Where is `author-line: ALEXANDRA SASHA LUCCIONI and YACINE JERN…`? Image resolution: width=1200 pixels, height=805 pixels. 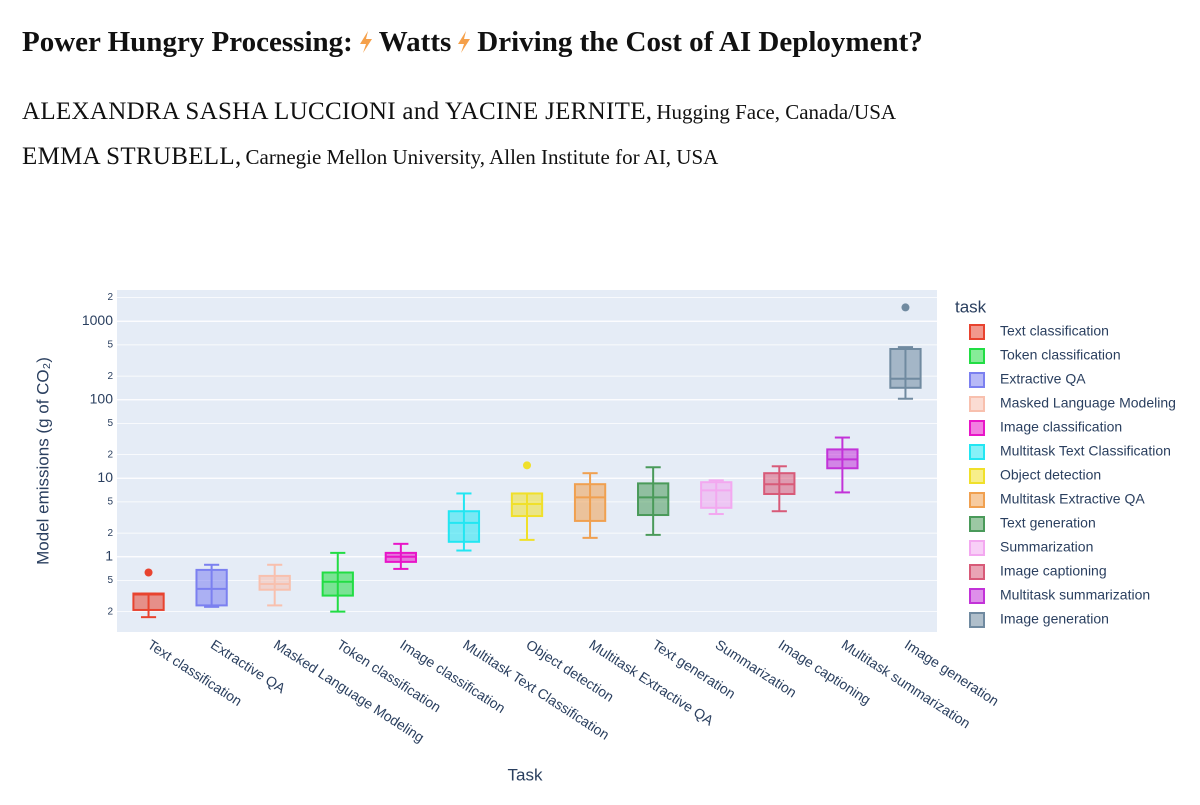
author-line: ALEXANDRA SASHA LUCCIONI and YACINE JERN… is located at coordinates (459, 112).